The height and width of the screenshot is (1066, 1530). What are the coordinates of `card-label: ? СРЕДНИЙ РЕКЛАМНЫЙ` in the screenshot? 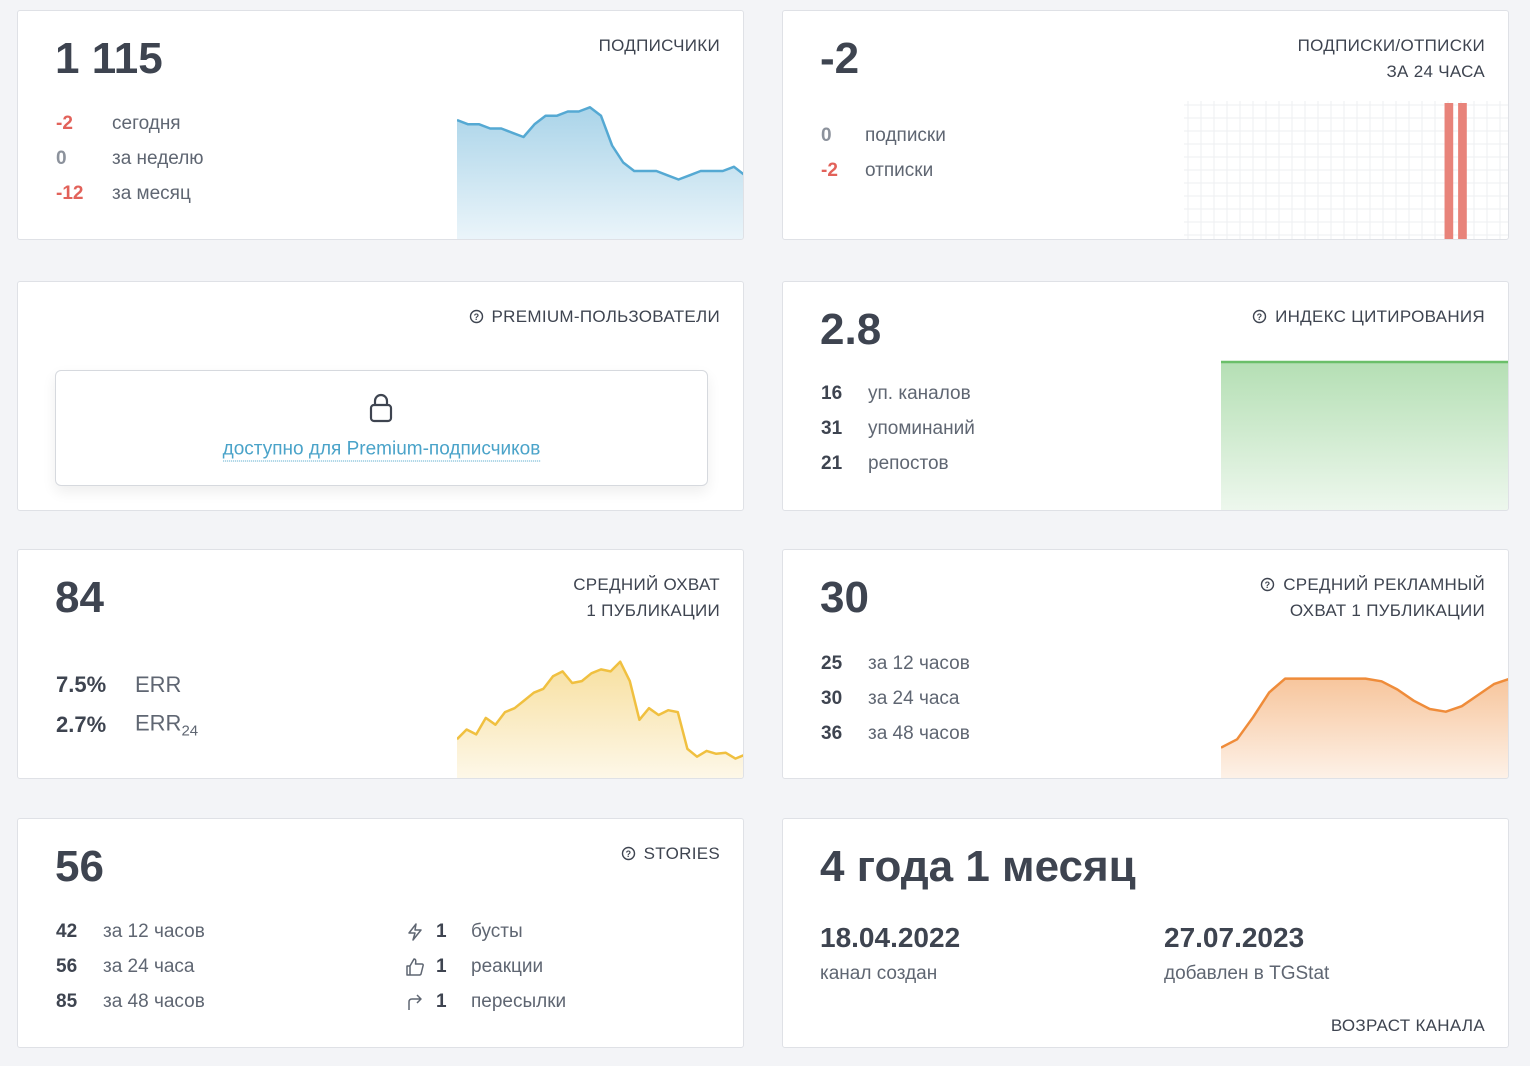 It's located at (1372, 585).